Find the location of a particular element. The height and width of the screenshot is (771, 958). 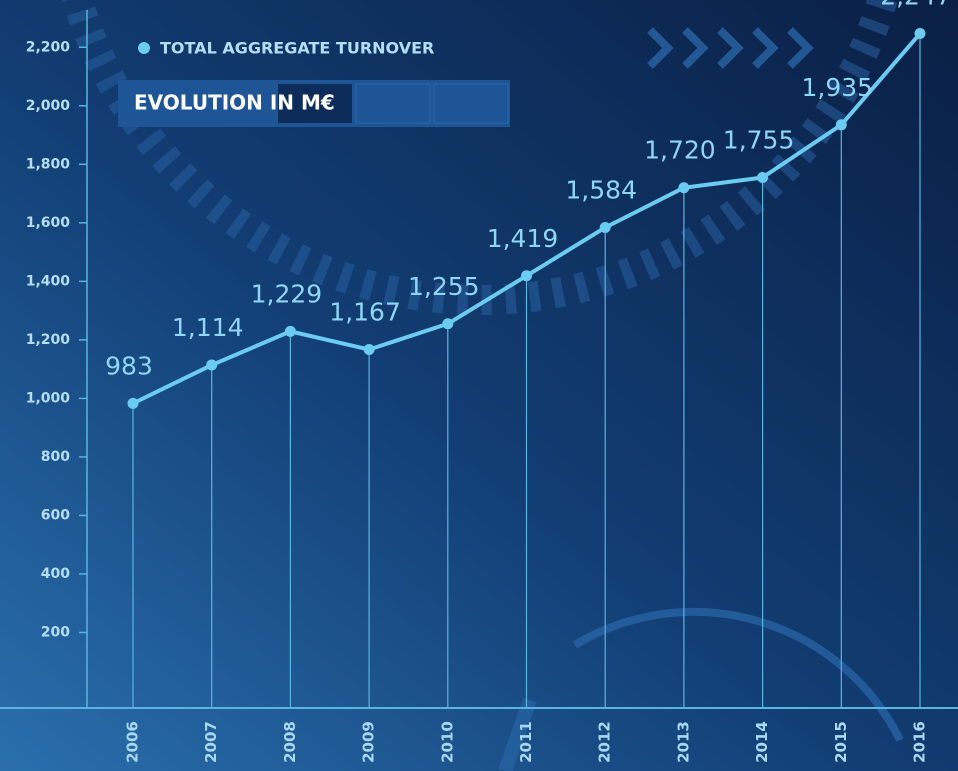

legend-marker is located at coordinates (144, 48).